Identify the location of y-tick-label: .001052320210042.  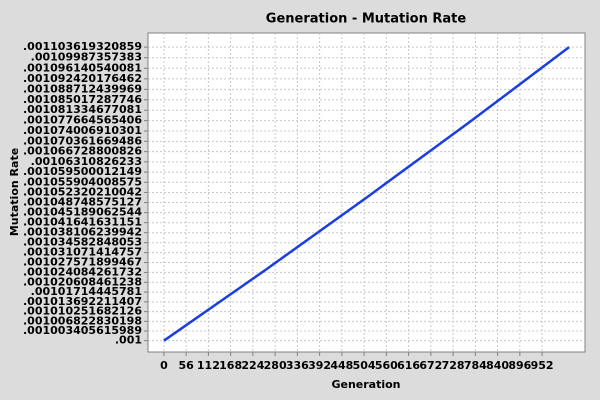
(82, 191).